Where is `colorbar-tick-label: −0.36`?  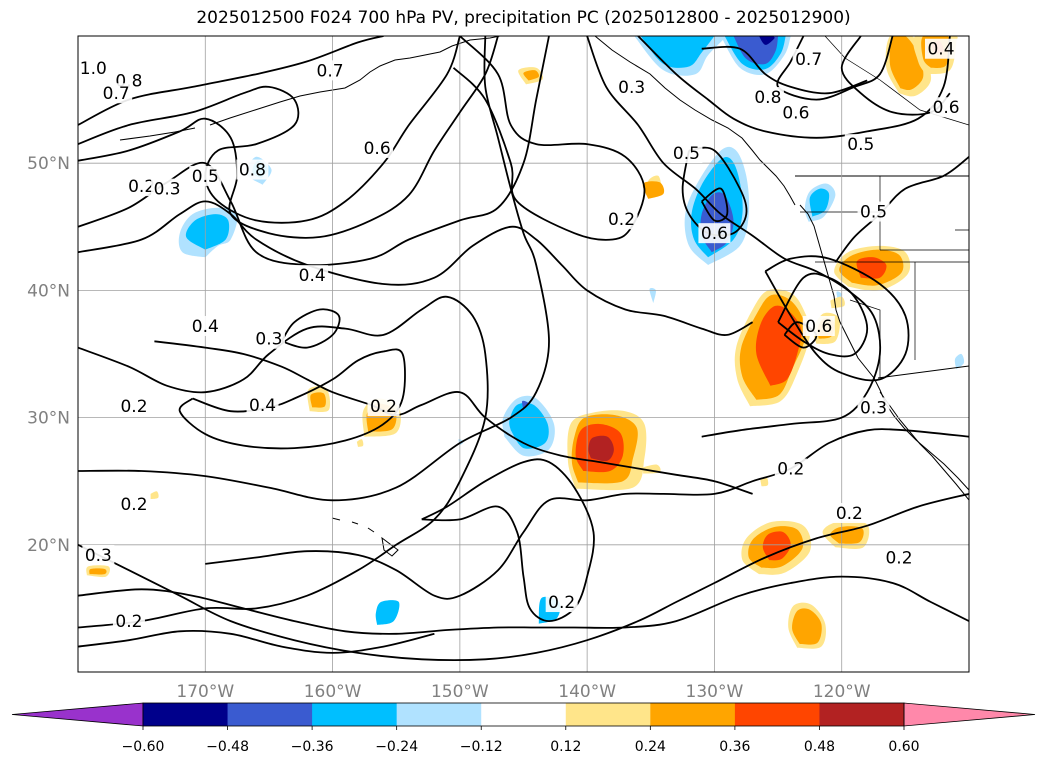 colorbar-tick-label: −0.36 is located at coordinates (312, 747).